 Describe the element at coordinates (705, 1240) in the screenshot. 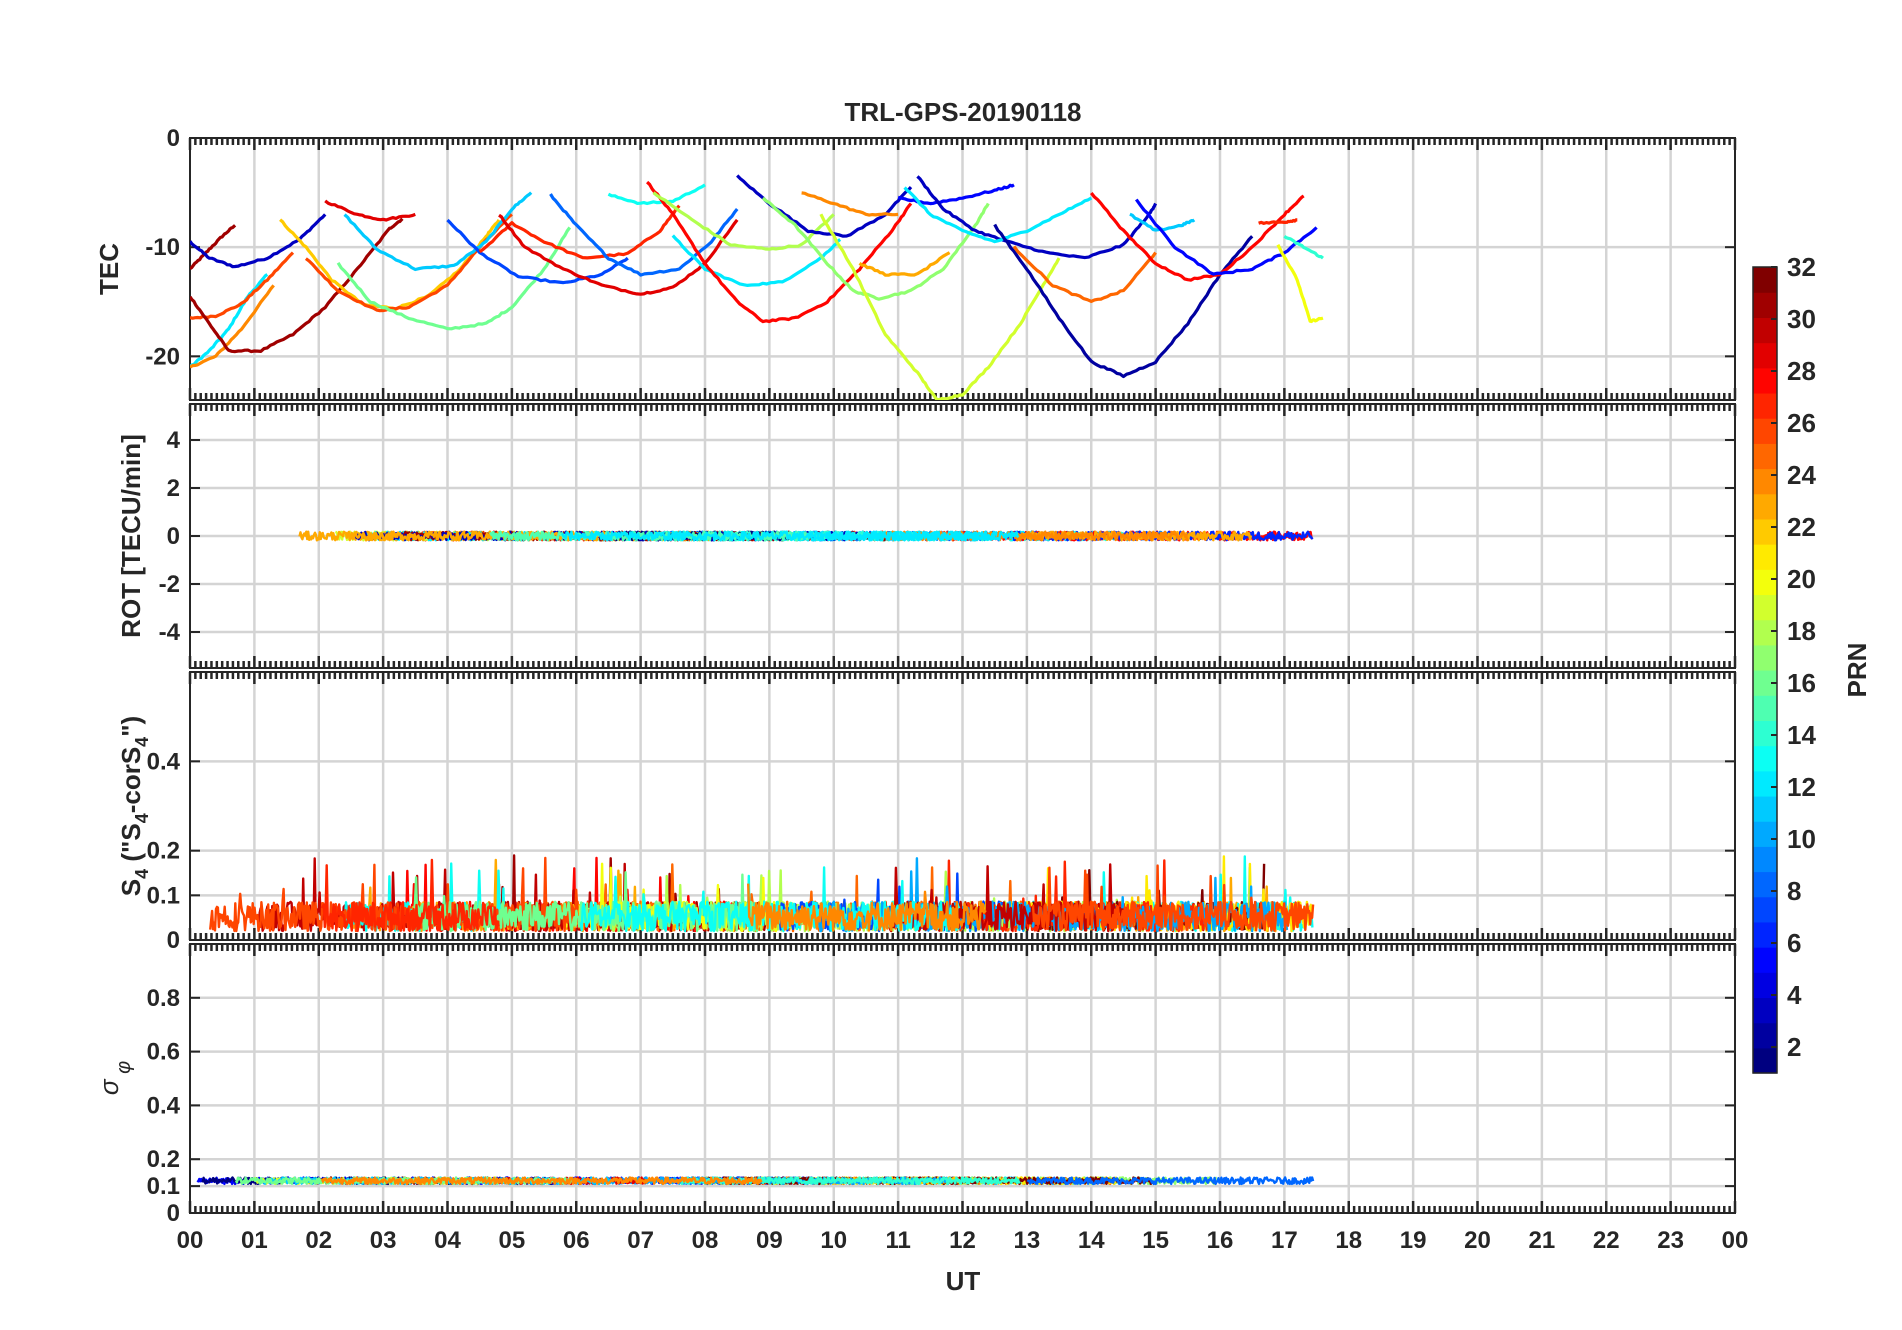

I see `x-tick-label: 08` at that location.